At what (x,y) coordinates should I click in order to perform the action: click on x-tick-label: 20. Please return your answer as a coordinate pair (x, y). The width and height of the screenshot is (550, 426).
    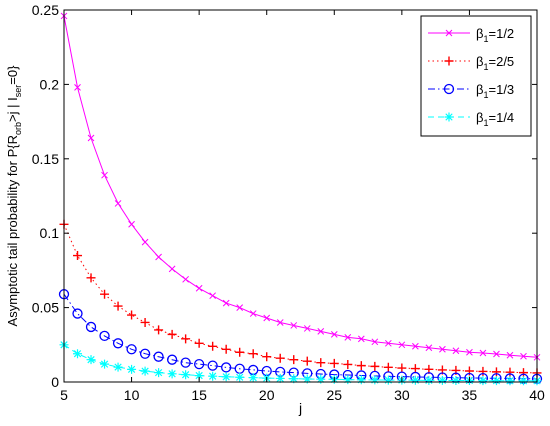
    Looking at the image, I should click on (267, 395).